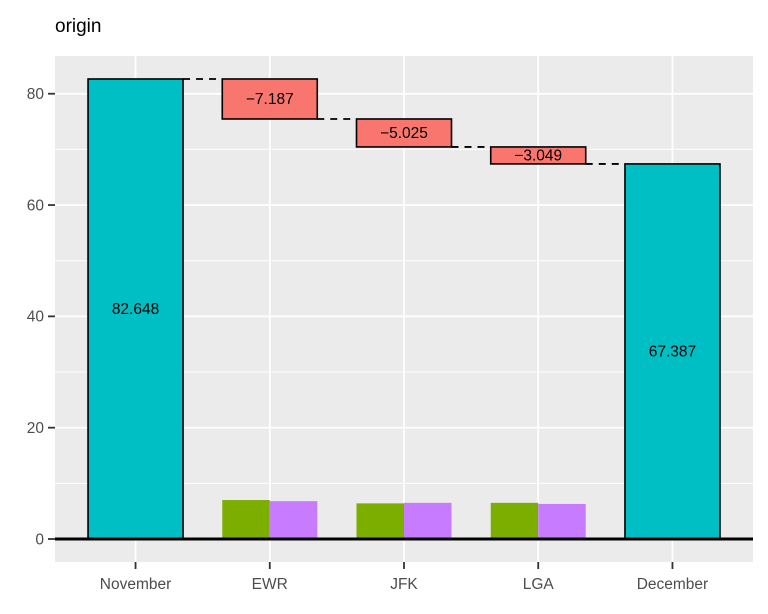  Describe the element at coordinates (36, 428) in the screenshot. I see `y-tick-label: 20` at that location.